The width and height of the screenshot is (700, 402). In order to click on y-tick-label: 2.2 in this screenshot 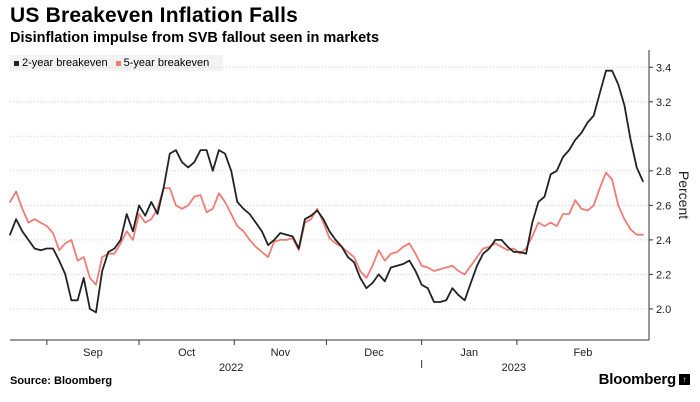, I will do `click(663, 275)`.